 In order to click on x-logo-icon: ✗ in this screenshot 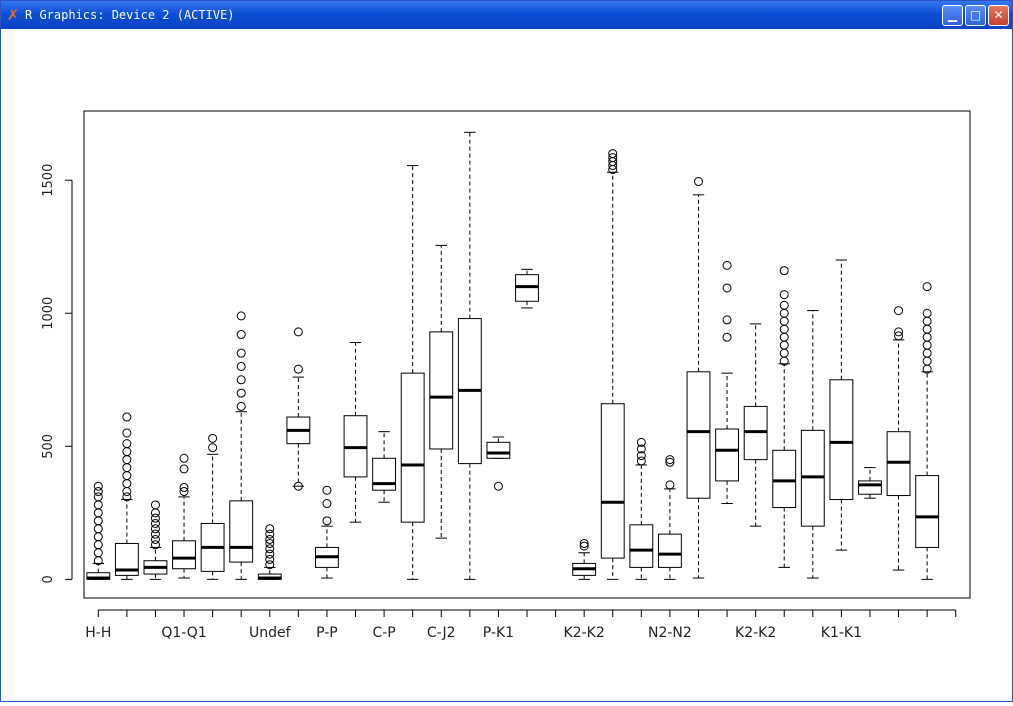, I will do `click(13, 15)`.